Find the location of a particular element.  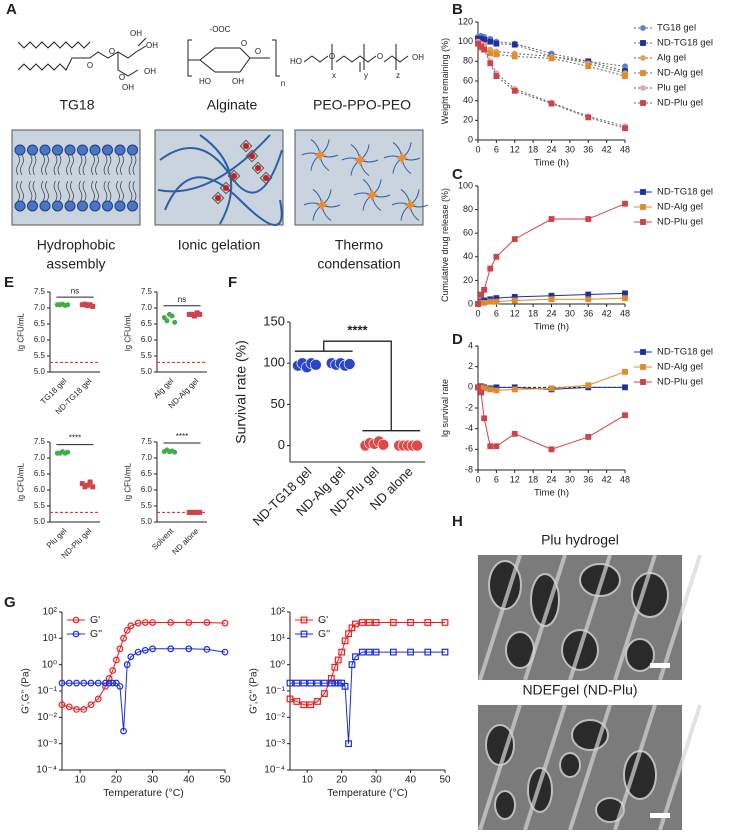

y-tick-label: 20 is located at coordinates (468, 280).